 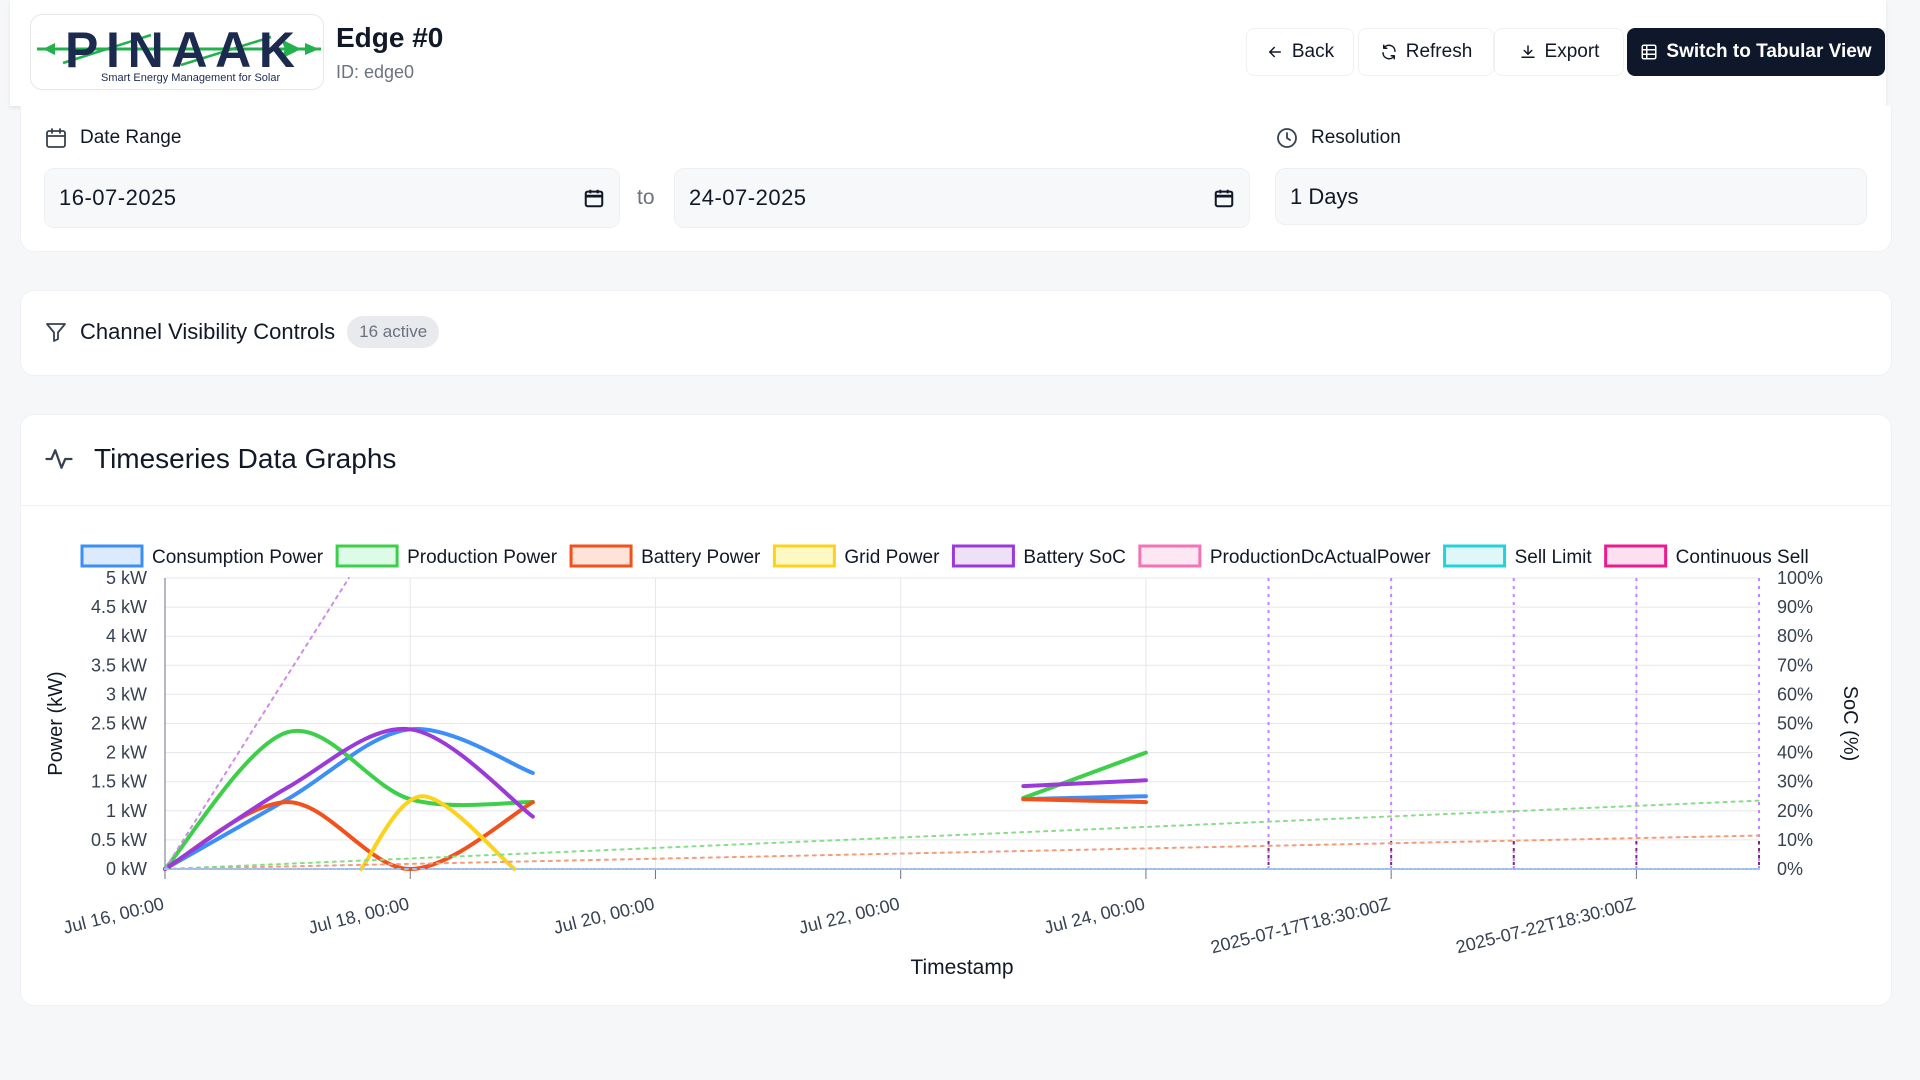 What do you see at coordinates (962, 852) in the screenshot?
I see `series-line-battery-trend` at bounding box center [962, 852].